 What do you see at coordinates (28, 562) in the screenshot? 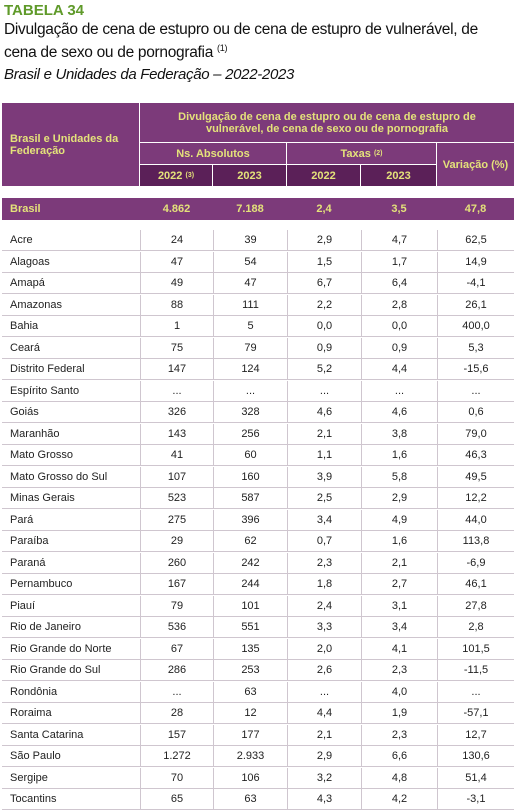
I see `row-label: Paraná` at bounding box center [28, 562].